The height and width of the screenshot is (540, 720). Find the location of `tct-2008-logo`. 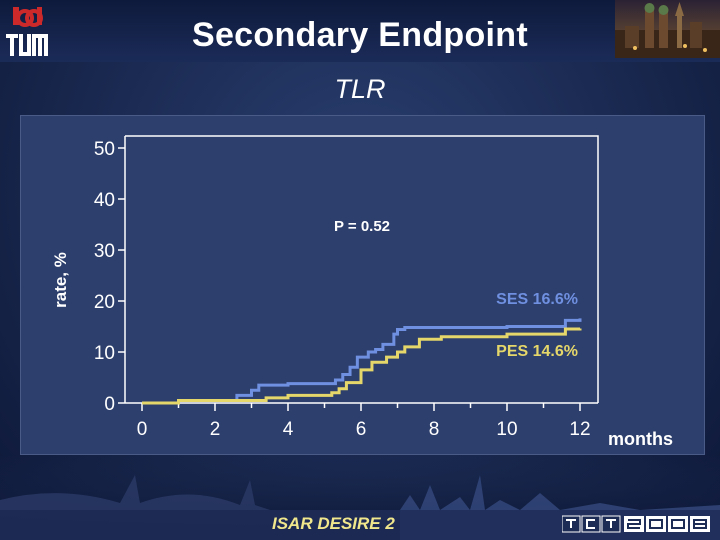

tct-2008-logo is located at coordinates (636, 524).